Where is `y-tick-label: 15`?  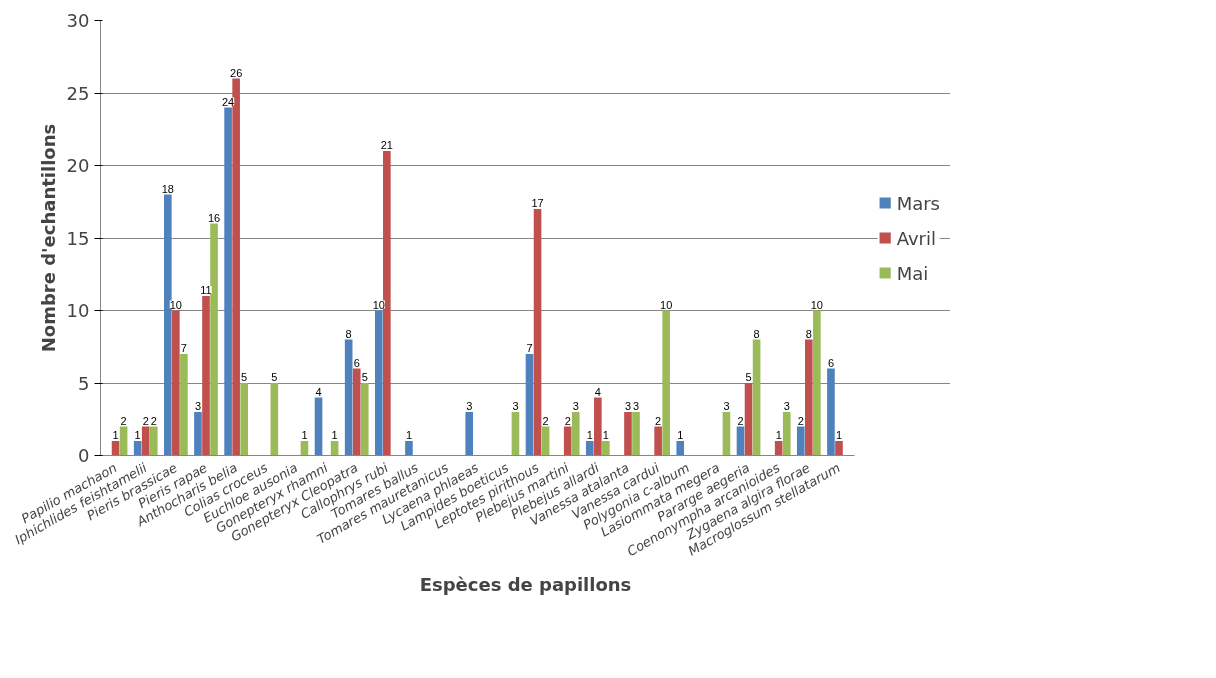 y-tick-label: 15 is located at coordinates (78, 238).